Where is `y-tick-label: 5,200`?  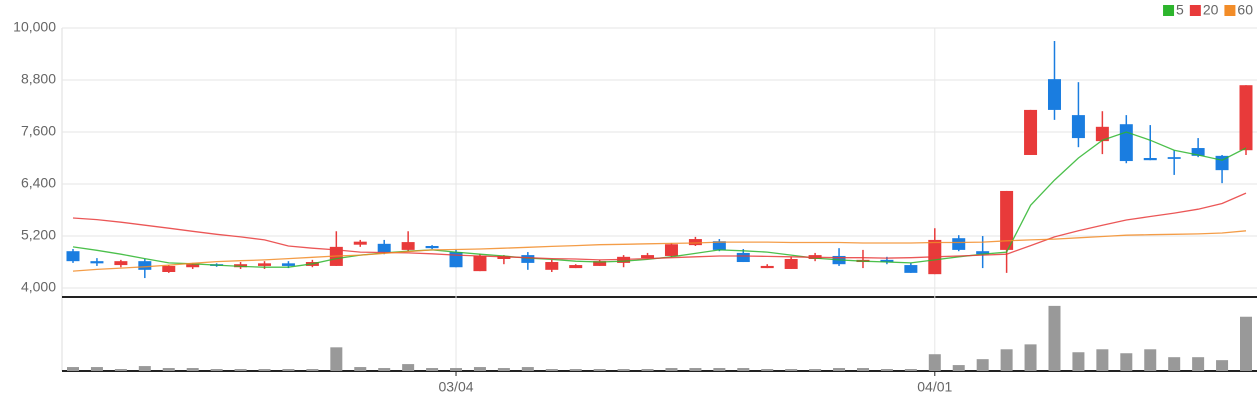 y-tick-label: 5,200 is located at coordinates (38, 235).